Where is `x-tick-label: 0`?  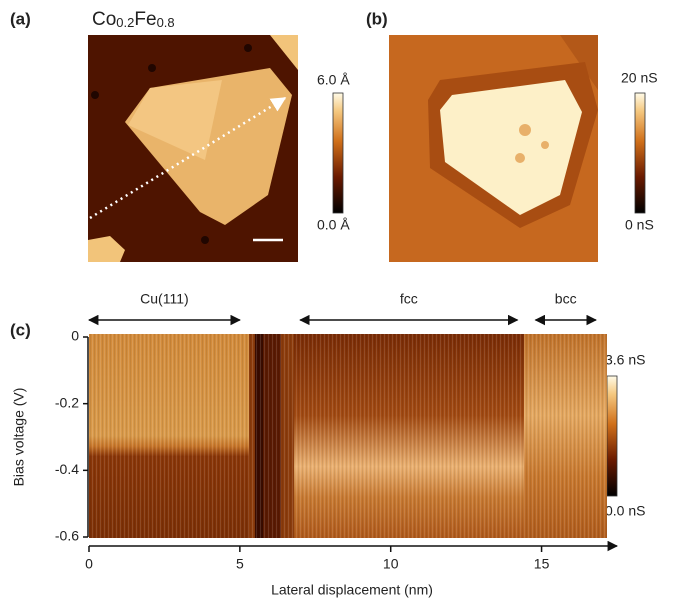 x-tick-label: 0 is located at coordinates (89, 564).